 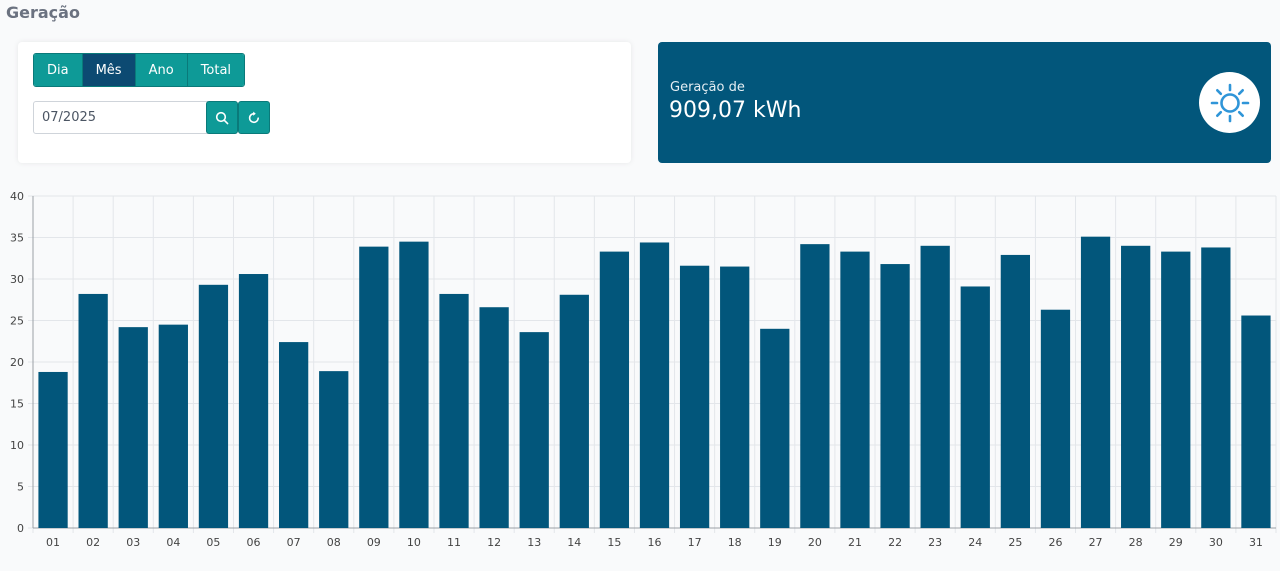 I want to click on x-tick-label: 17, so click(x=695, y=542).